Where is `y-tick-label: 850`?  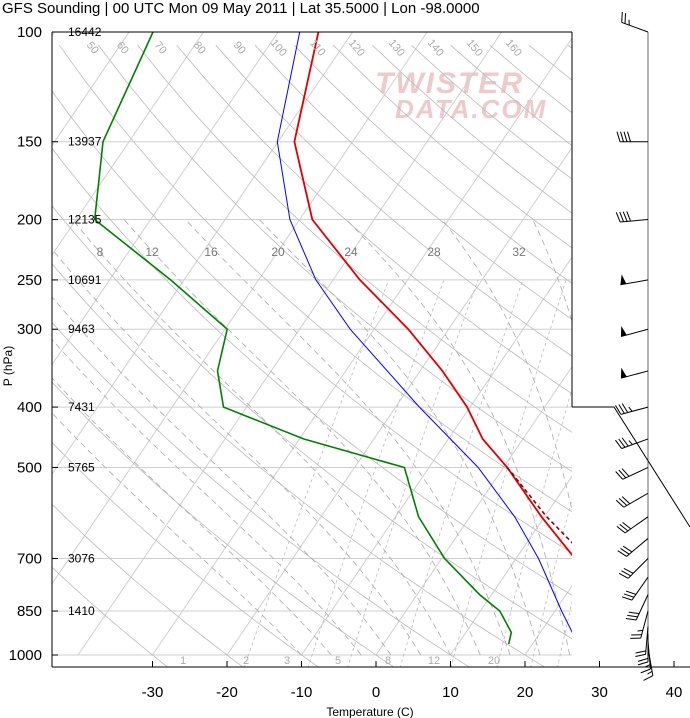
y-tick-label: 850 is located at coordinates (29, 611).